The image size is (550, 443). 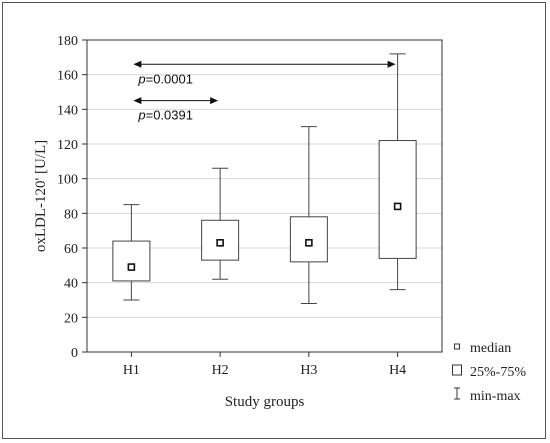 What do you see at coordinates (308, 215) in the screenshot?
I see `box-h3` at bounding box center [308, 215].